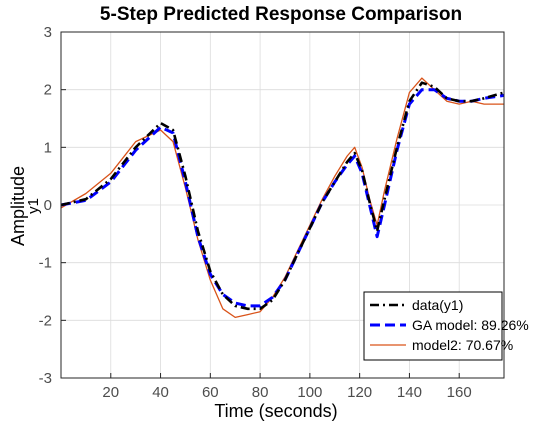 The image size is (550, 426). What do you see at coordinates (18, 206) in the screenshot?
I see `y-axis-label: Amplitude` at bounding box center [18, 206].